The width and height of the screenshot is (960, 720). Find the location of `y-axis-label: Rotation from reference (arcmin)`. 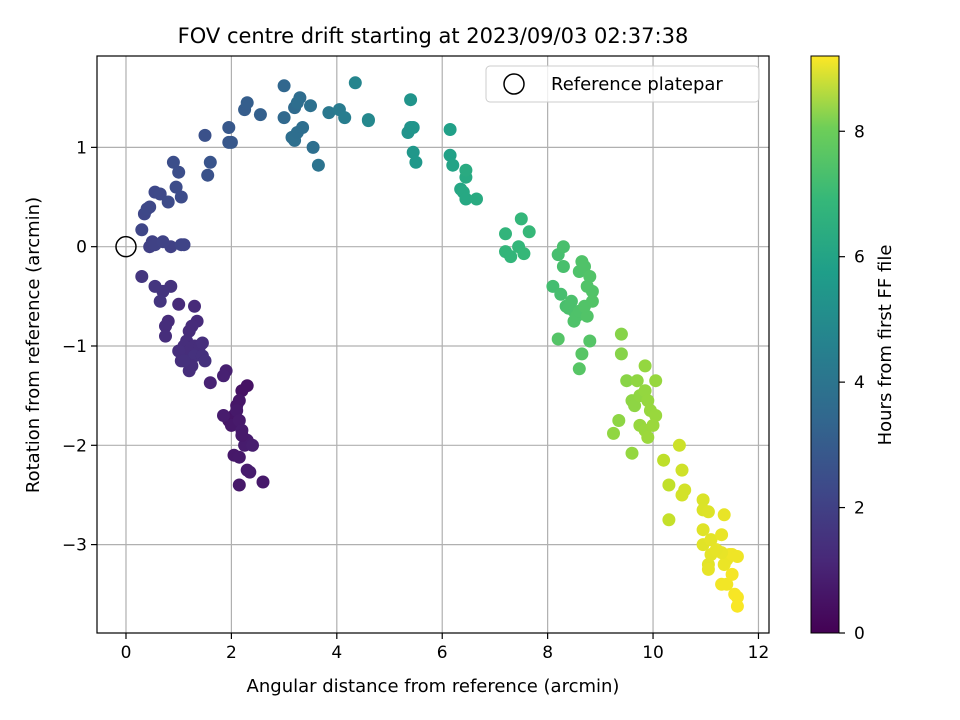

y-axis-label: Rotation from reference (arcmin) is located at coordinates (33, 345).